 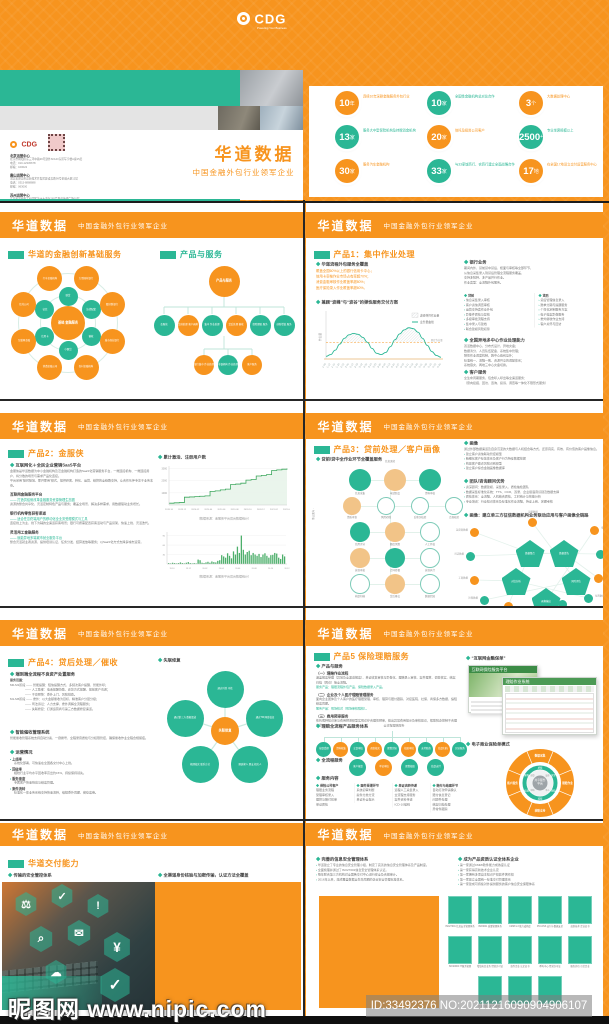 I want to click on svg-text: 19.12, so click(x=189, y=569).